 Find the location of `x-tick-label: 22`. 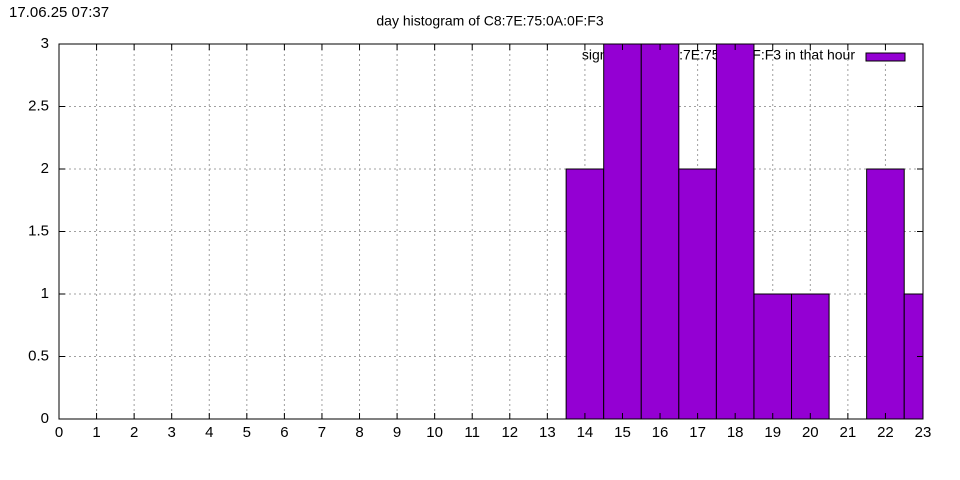

x-tick-label: 22 is located at coordinates (885, 432).